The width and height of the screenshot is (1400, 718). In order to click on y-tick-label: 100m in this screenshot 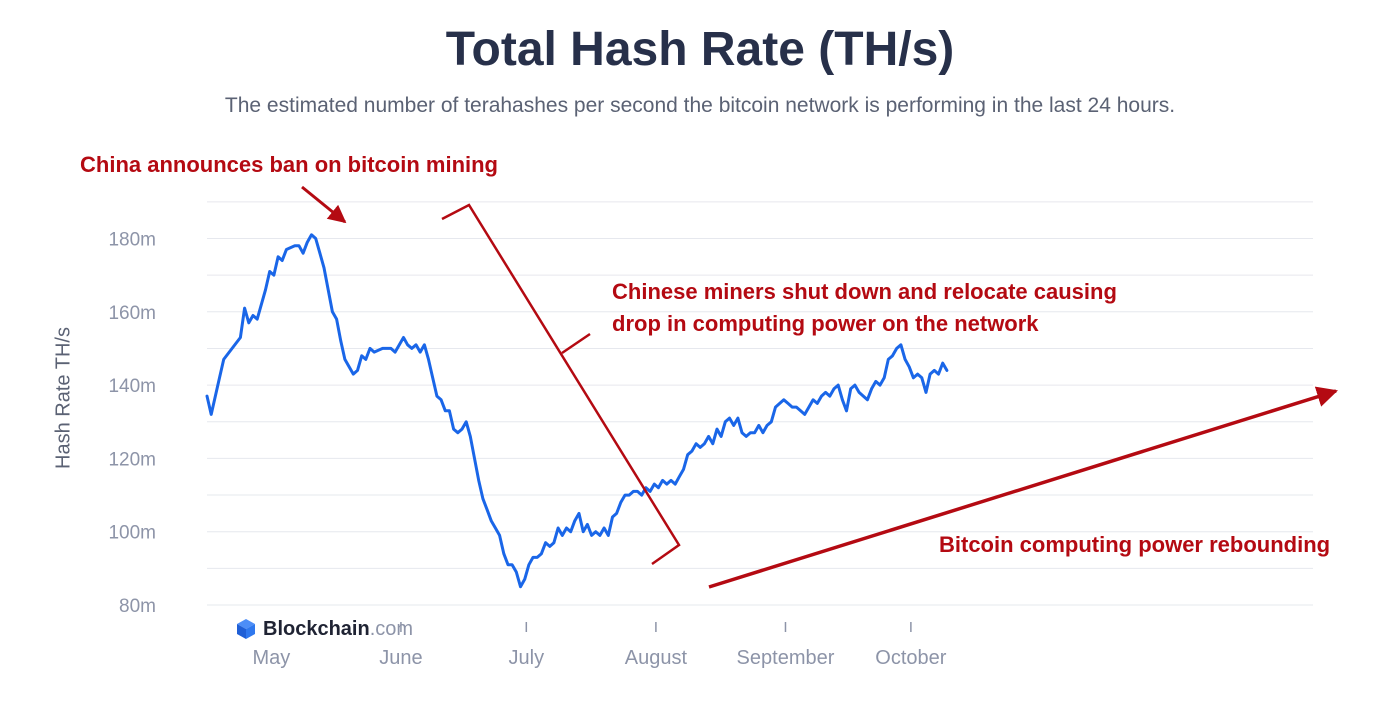, I will do `click(132, 533)`.